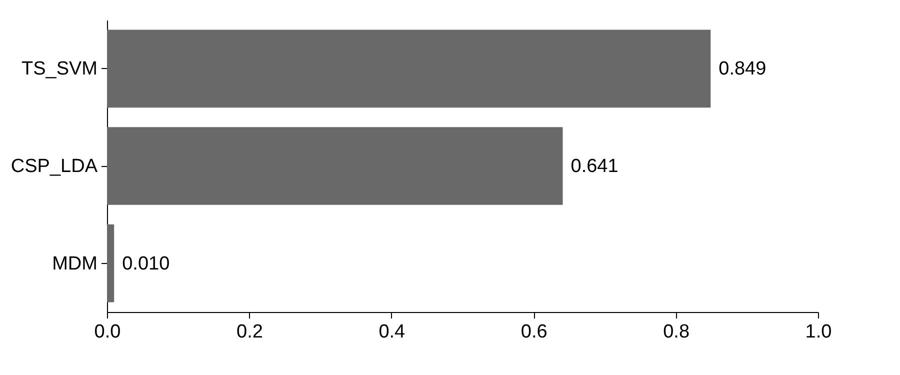 The width and height of the screenshot is (900, 375). I want to click on x-tick-label: 0.8, so click(676, 332).